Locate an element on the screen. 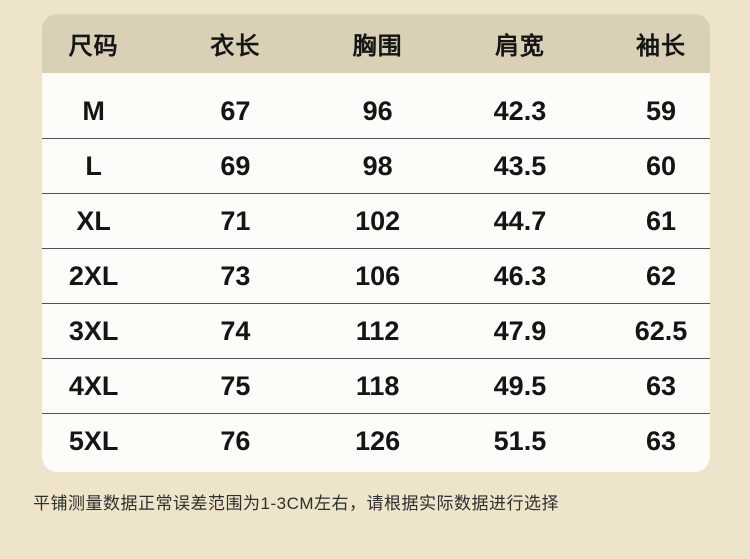  table-row: M 67 96 42.3 59 is located at coordinates (376, 106).